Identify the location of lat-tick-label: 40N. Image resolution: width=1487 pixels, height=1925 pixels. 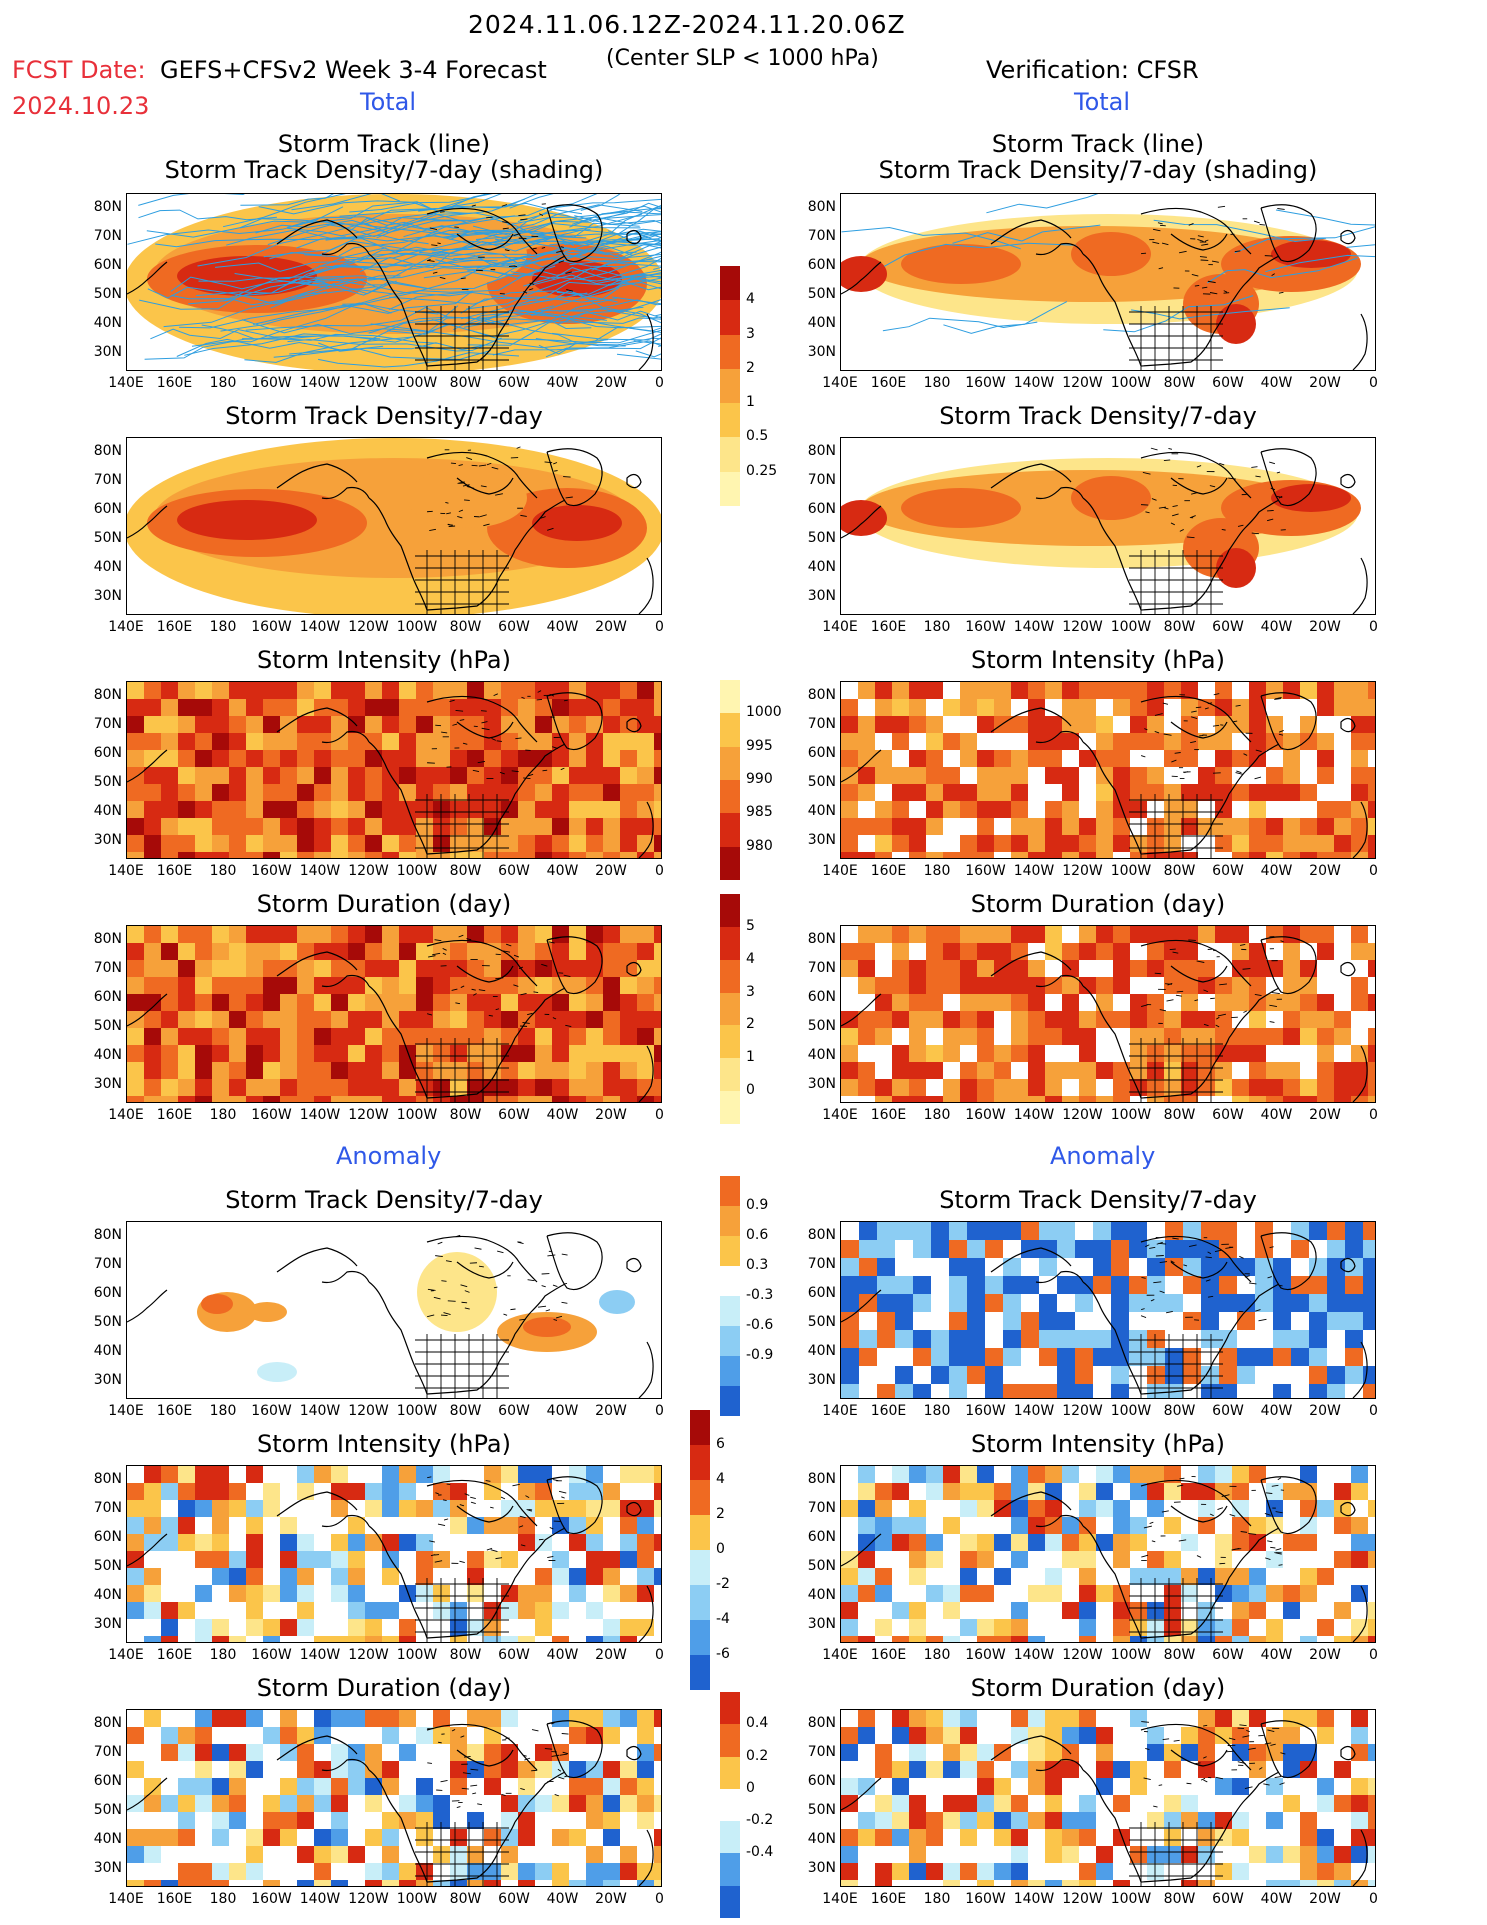
(107, 1351).